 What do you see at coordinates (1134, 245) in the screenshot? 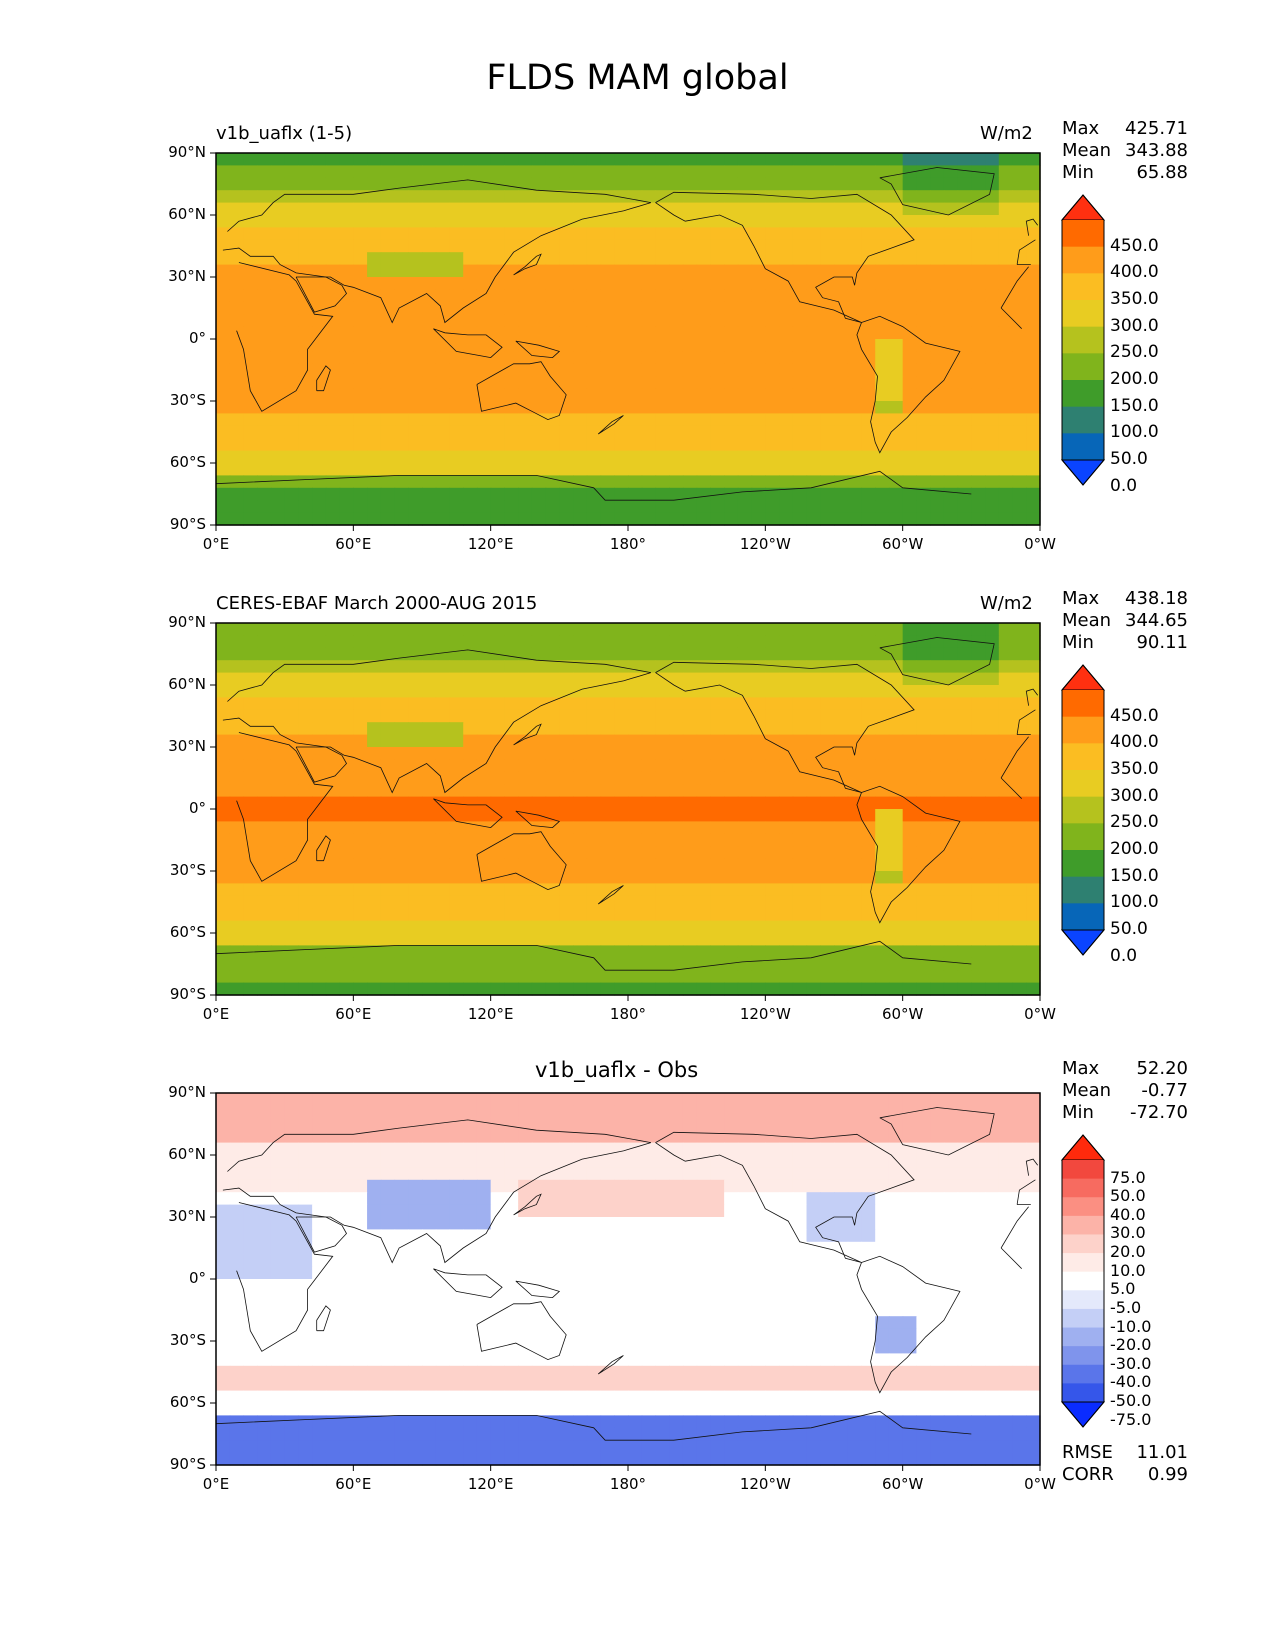
I see `colorbar-label: 450.0` at bounding box center [1134, 245].